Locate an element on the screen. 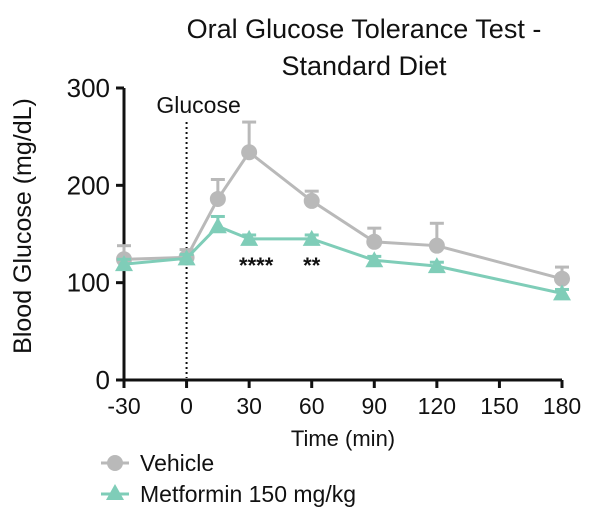  legend-vehicle-marker is located at coordinates (115, 463).